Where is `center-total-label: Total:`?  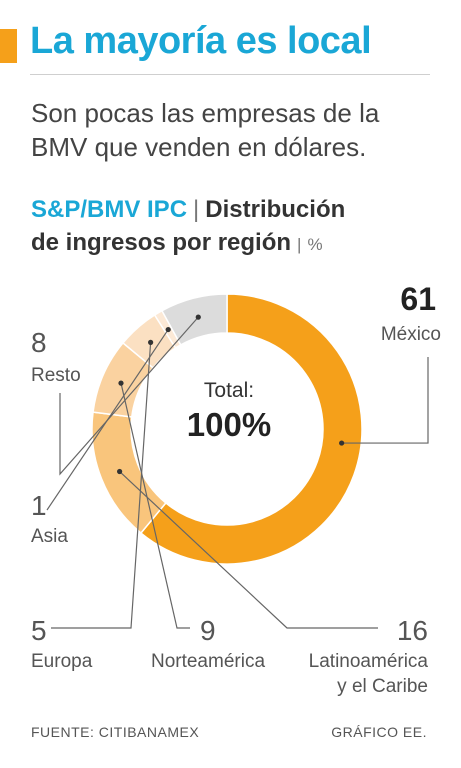
center-total-label: Total: is located at coordinates (229, 390).